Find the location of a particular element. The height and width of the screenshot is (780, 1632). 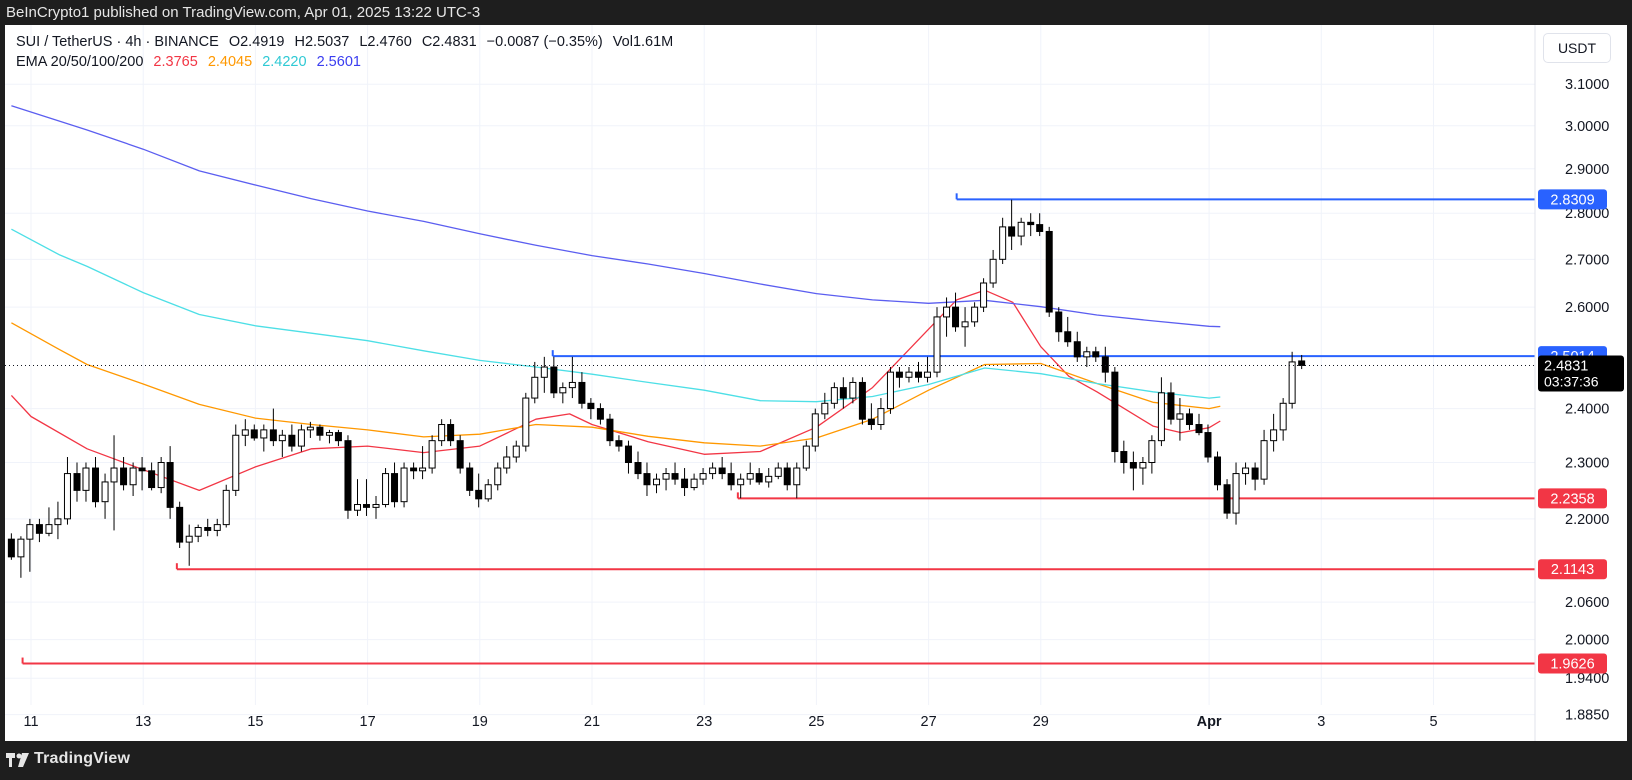

level-badge-label: 2.1143 is located at coordinates (1572, 570).